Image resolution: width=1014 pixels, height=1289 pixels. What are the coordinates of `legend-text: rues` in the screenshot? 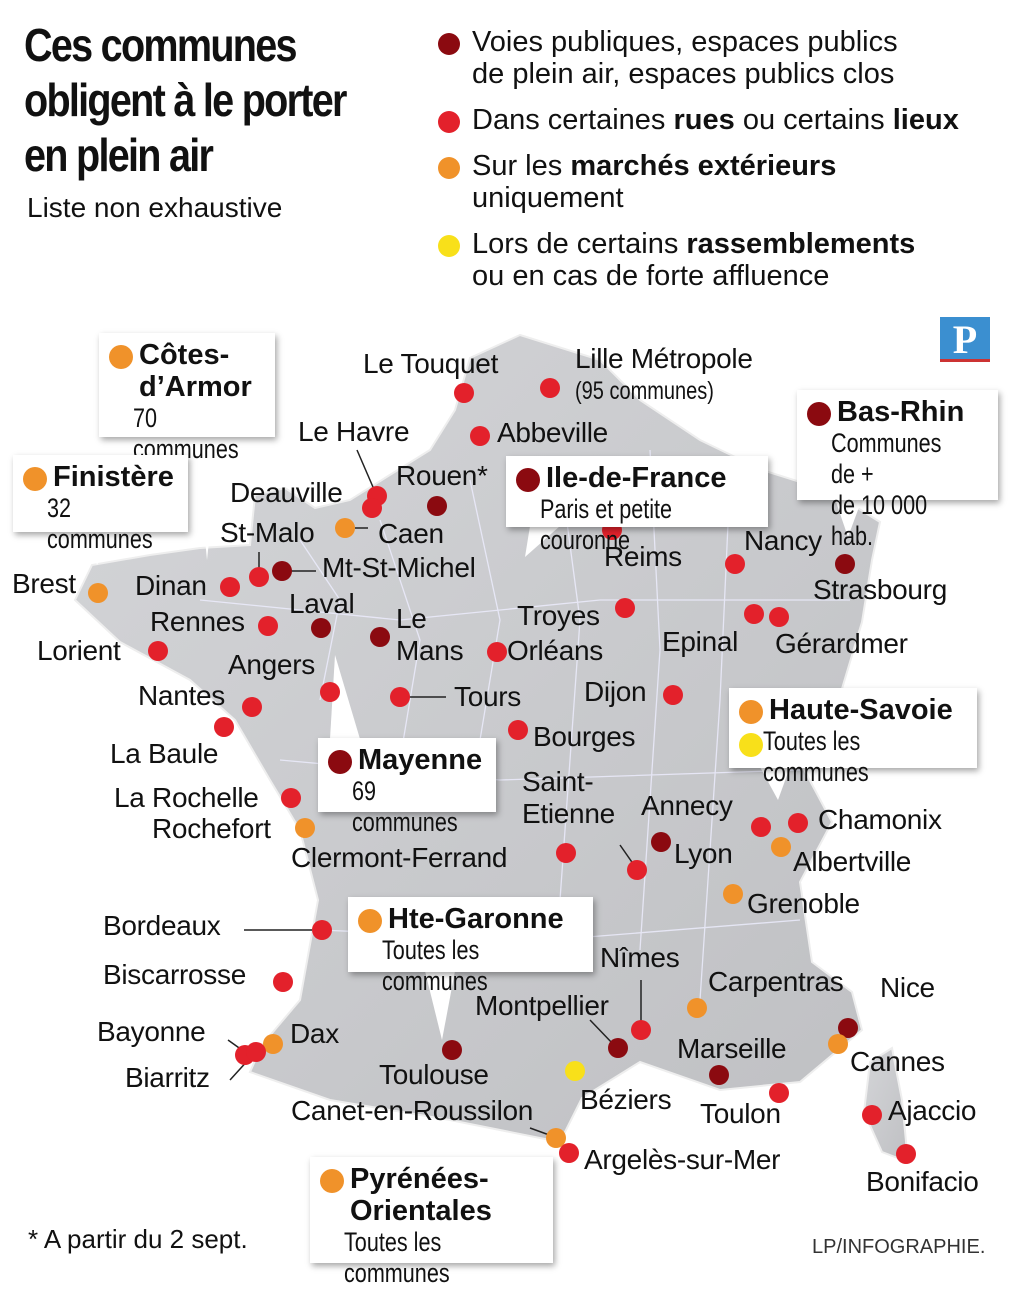 It's located at (704, 120).